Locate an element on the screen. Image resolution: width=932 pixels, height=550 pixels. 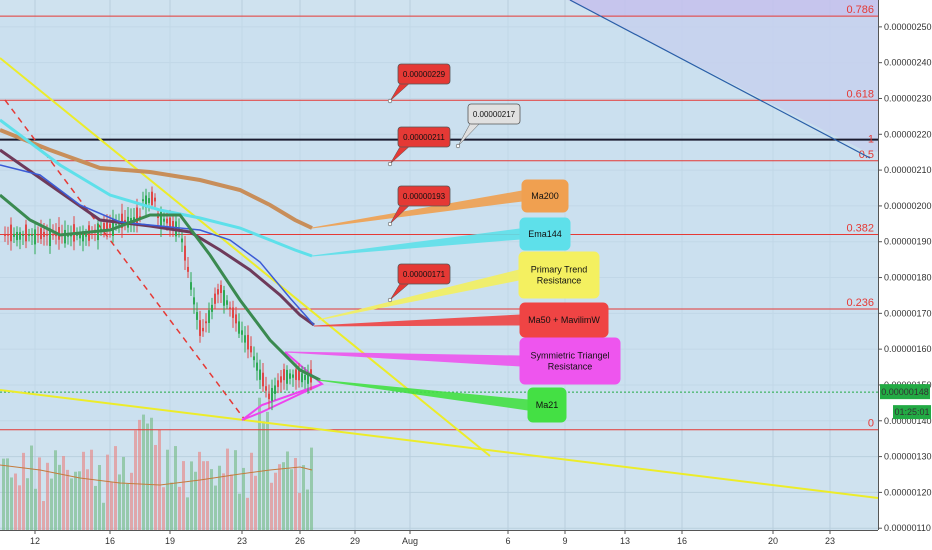
callout-label: Symmietric Triangel is located at coordinates (569, 356).